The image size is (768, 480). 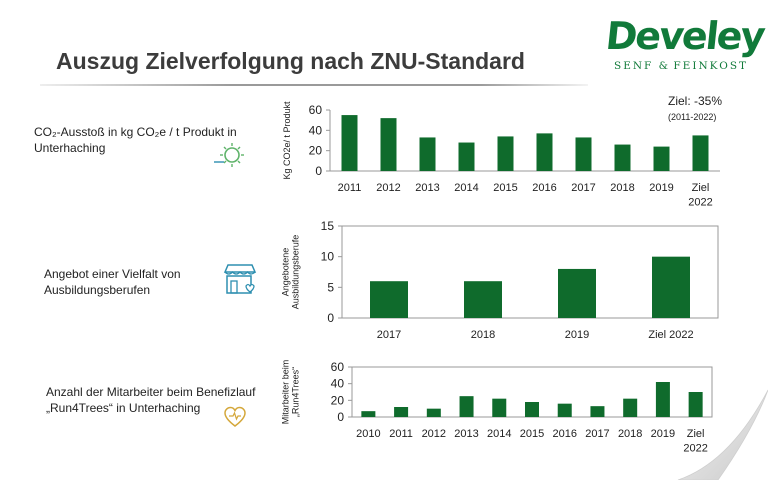 What do you see at coordinates (530, 272) in the screenshot?
I see `plot-frame` at bounding box center [530, 272].